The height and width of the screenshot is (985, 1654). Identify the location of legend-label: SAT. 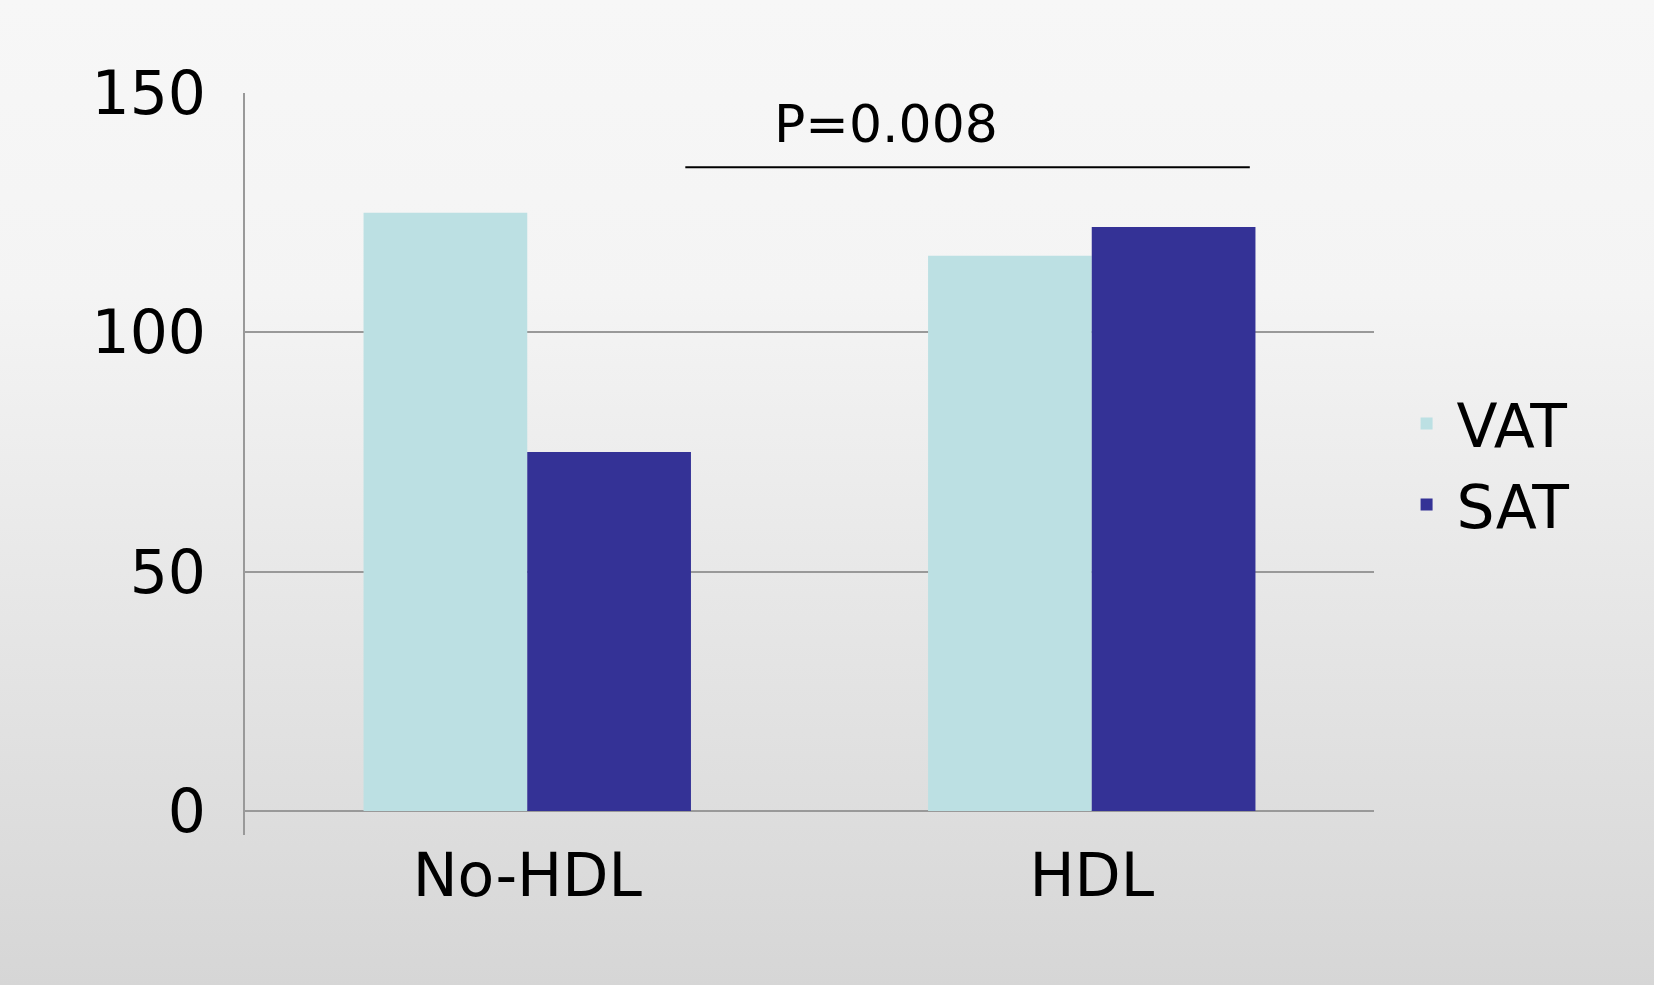
(1513, 506).